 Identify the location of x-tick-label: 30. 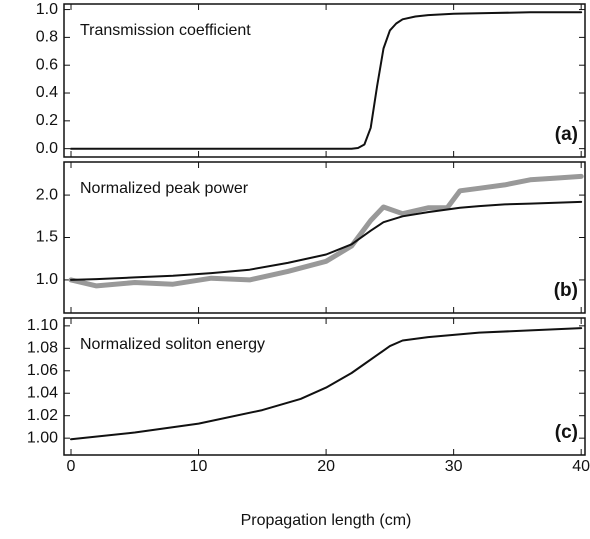
(454, 466).